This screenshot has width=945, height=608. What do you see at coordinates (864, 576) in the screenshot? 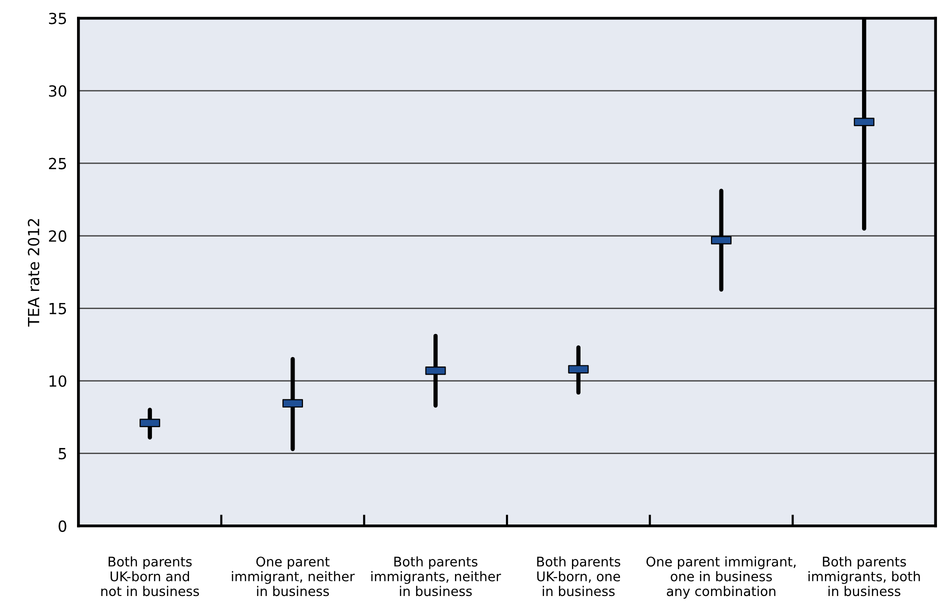
I see `x-tick-label: Both parents immigrants, both in business` at bounding box center [864, 576].